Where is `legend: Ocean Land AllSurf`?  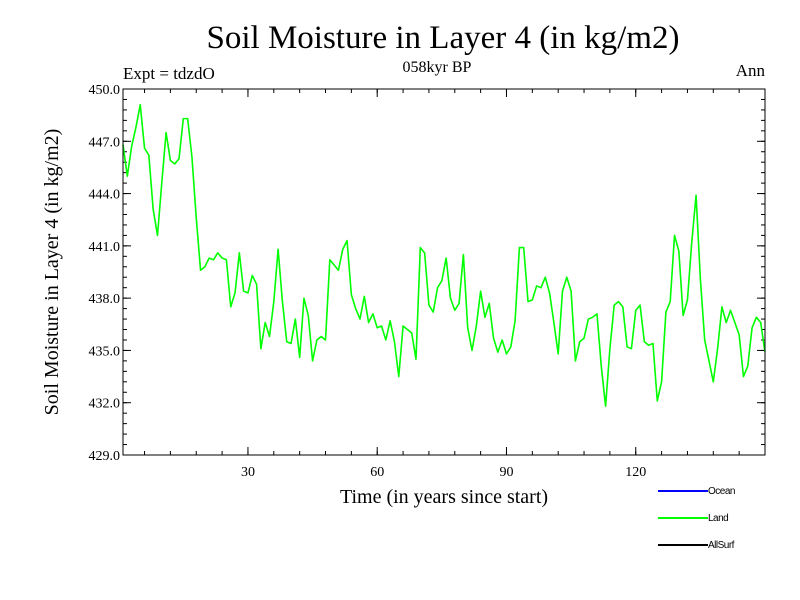
legend: Ocean Land AllSurf is located at coordinates (696, 518).